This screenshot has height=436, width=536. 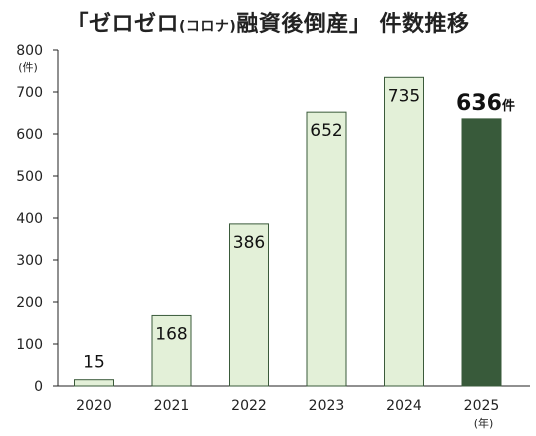 What do you see at coordinates (29, 219) in the screenshot?
I see `y-tick-label-400: 400` at bounding box center [29, 219].